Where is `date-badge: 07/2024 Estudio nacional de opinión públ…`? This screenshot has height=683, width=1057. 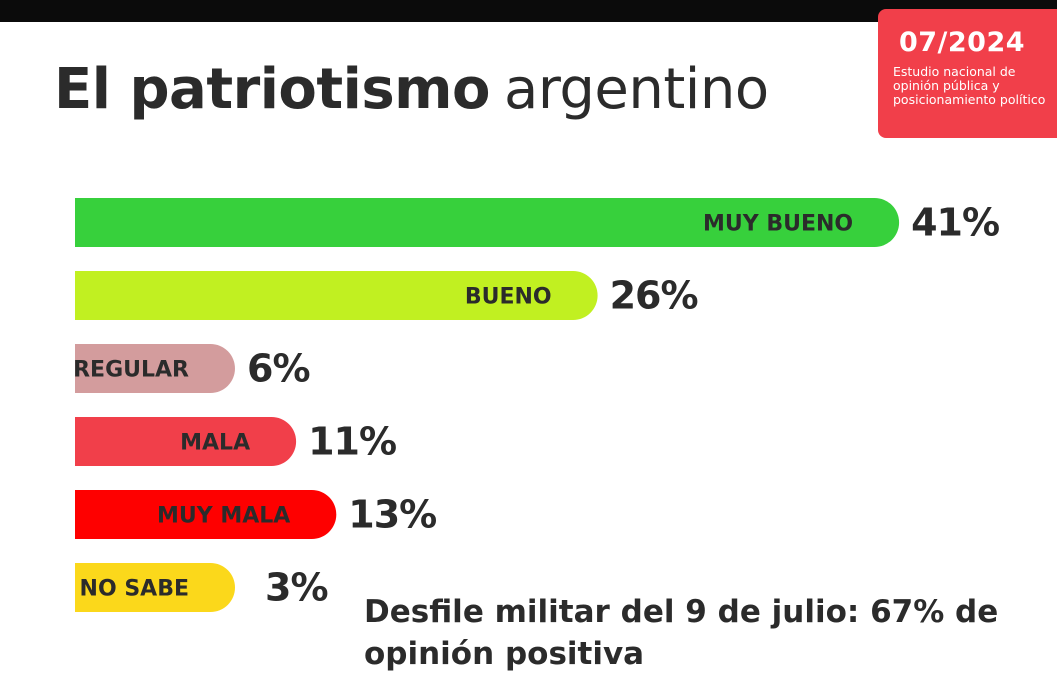
date-badge: 07/2024 Estudio nacional de opinión públ… is located at coordinates (967, 73).